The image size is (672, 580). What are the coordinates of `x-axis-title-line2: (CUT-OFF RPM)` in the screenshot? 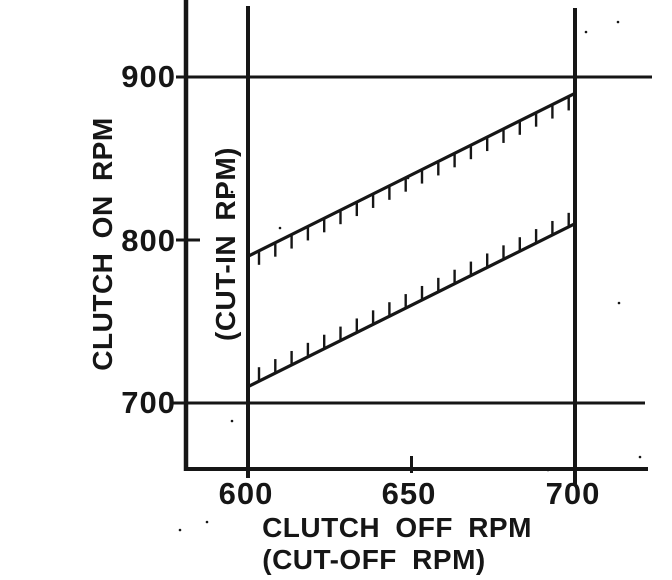 It's located at (374, 559).